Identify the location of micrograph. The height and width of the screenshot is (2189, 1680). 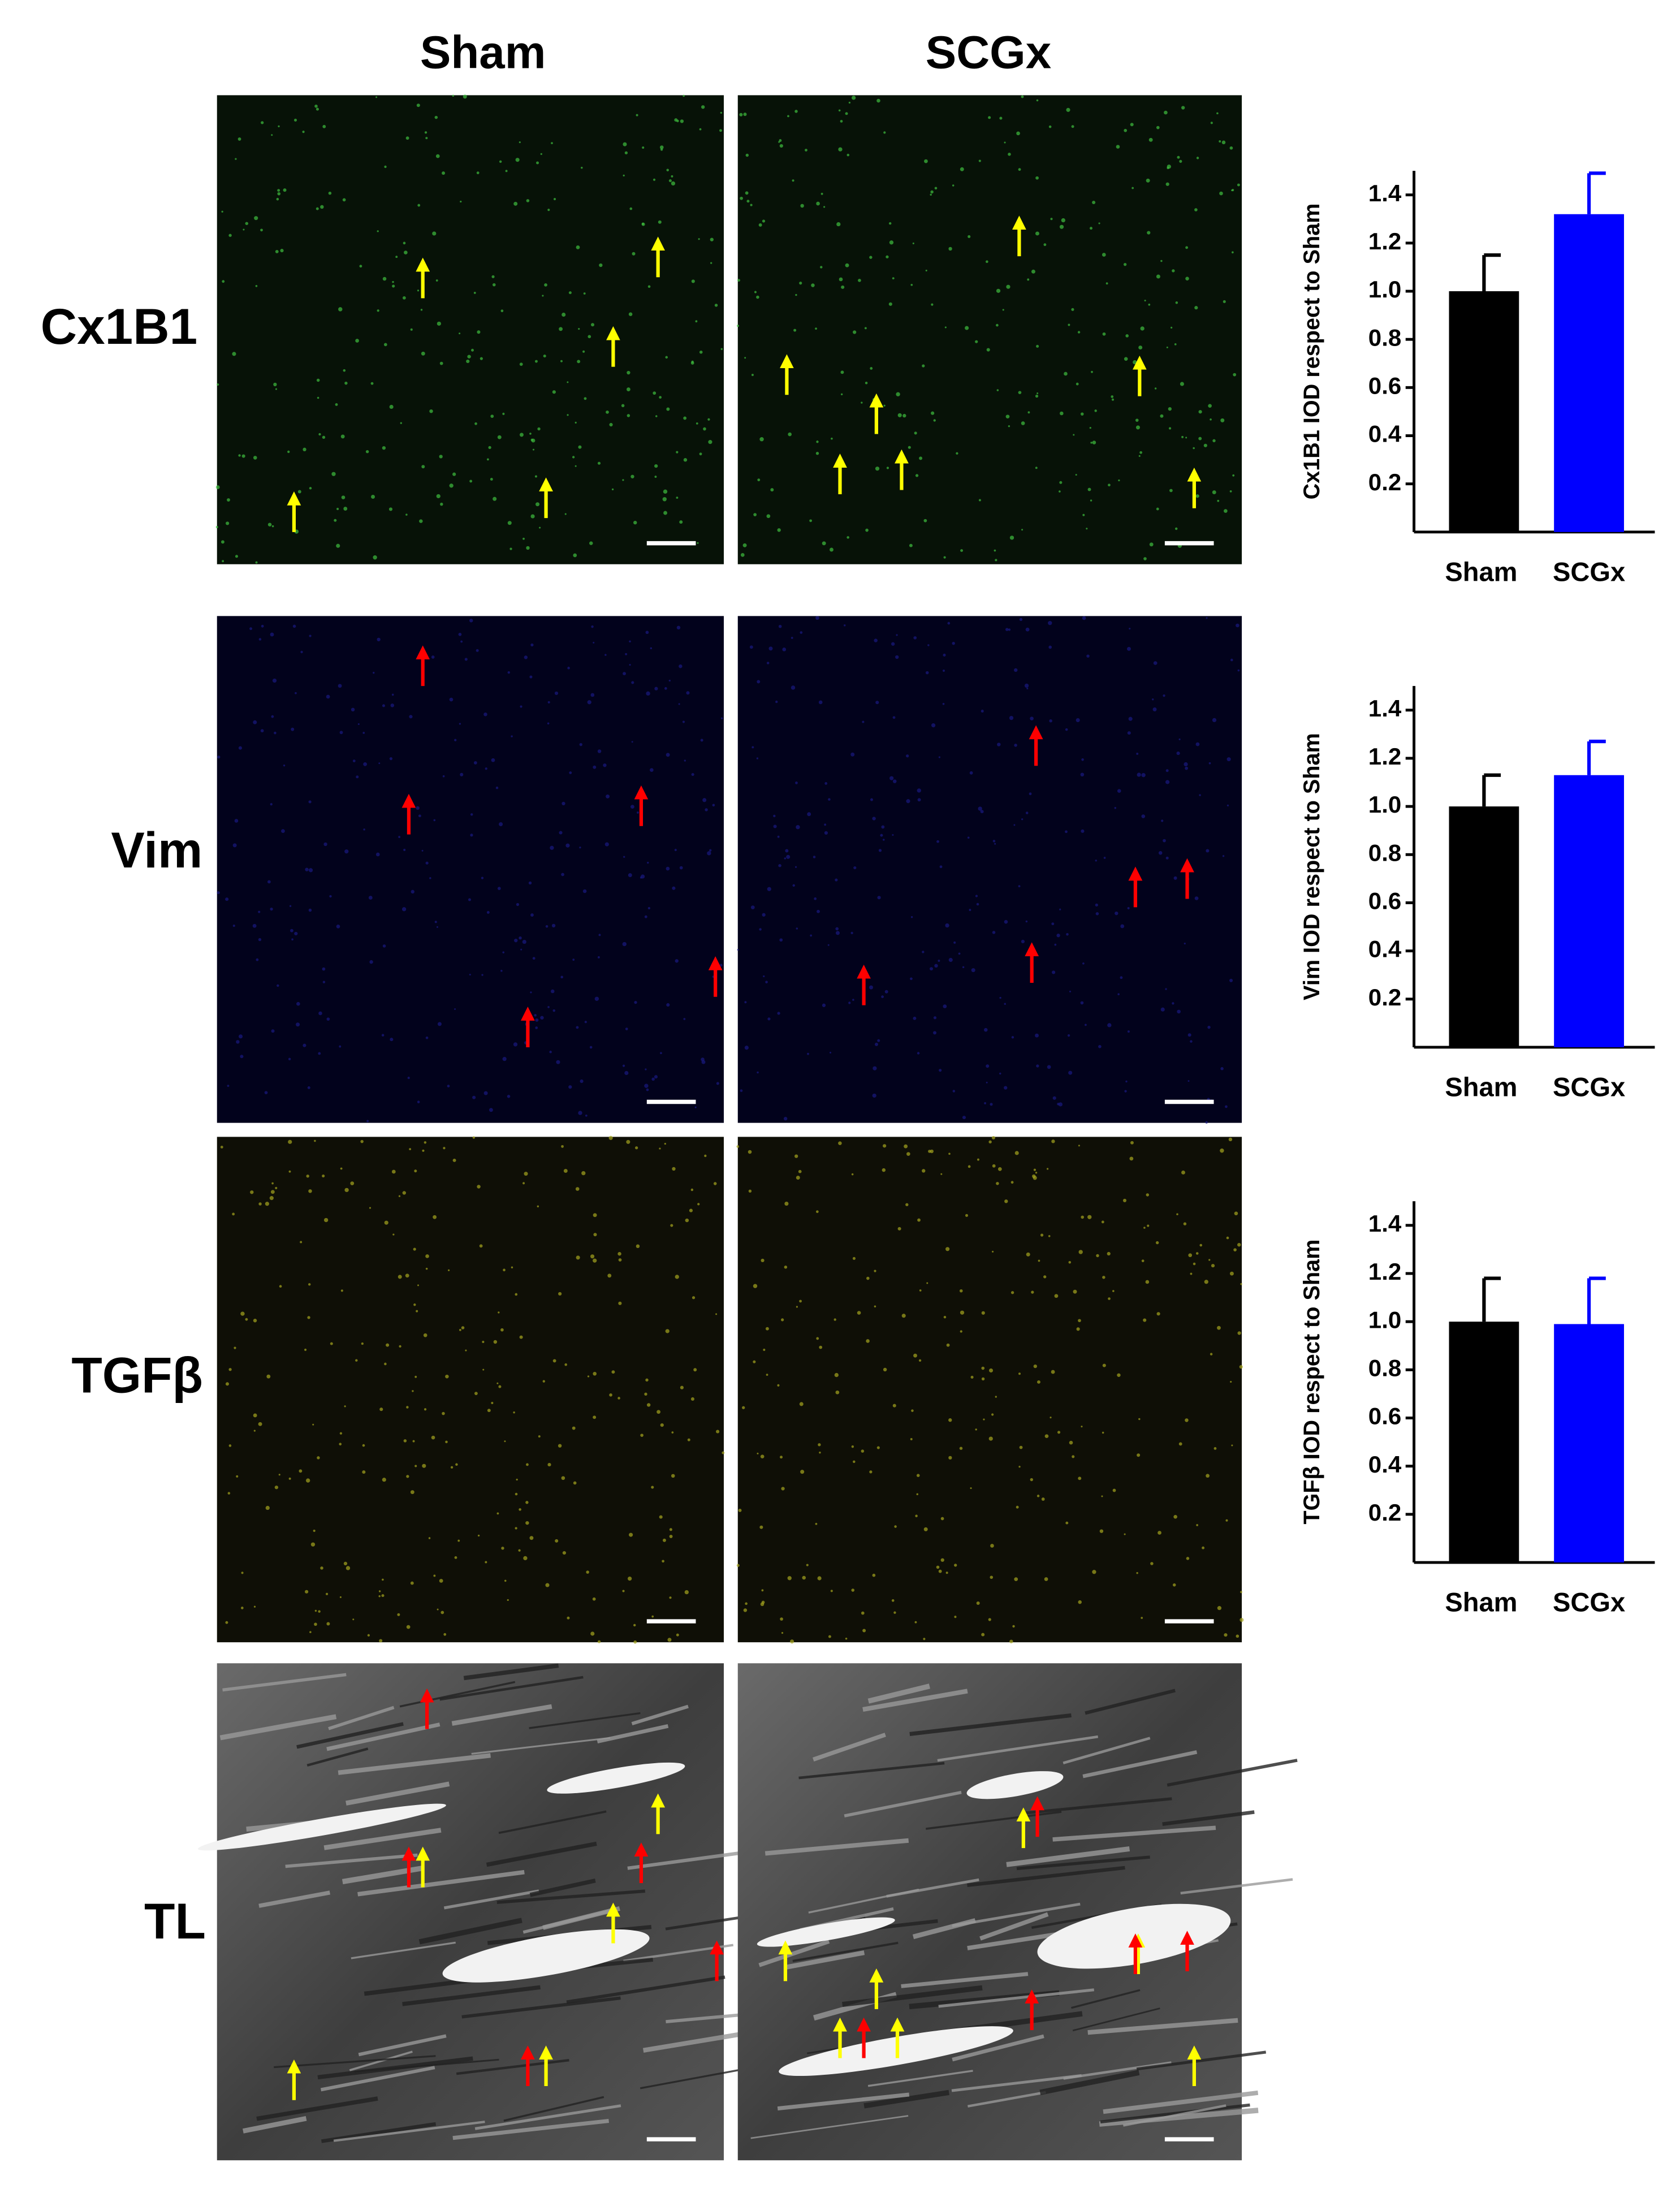
(470, 870).